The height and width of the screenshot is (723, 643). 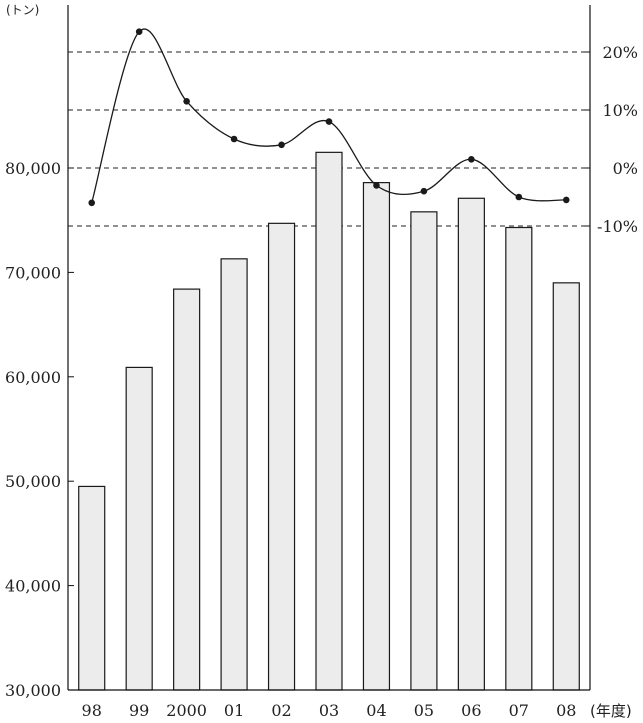 I want to click on y-tick-label: 40,000, so click(x=33, y=586).